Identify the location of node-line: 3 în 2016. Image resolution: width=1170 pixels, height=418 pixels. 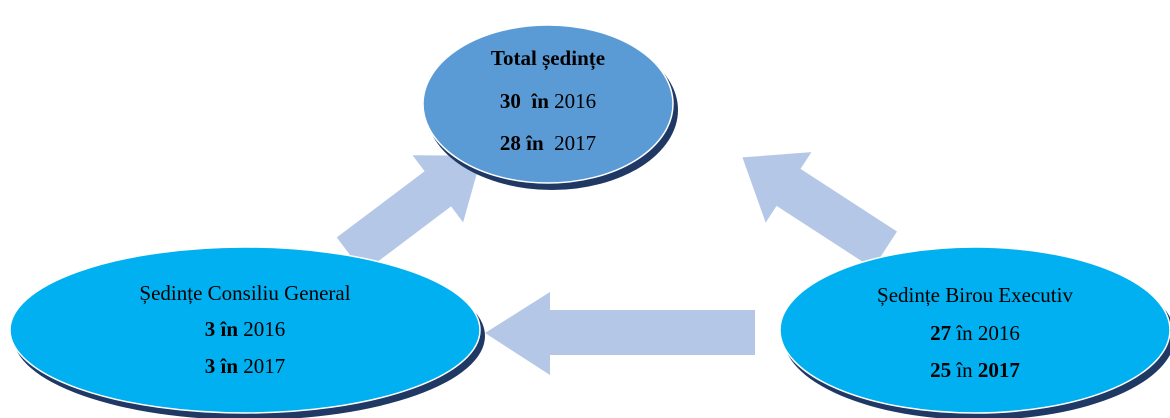
(245, 329).